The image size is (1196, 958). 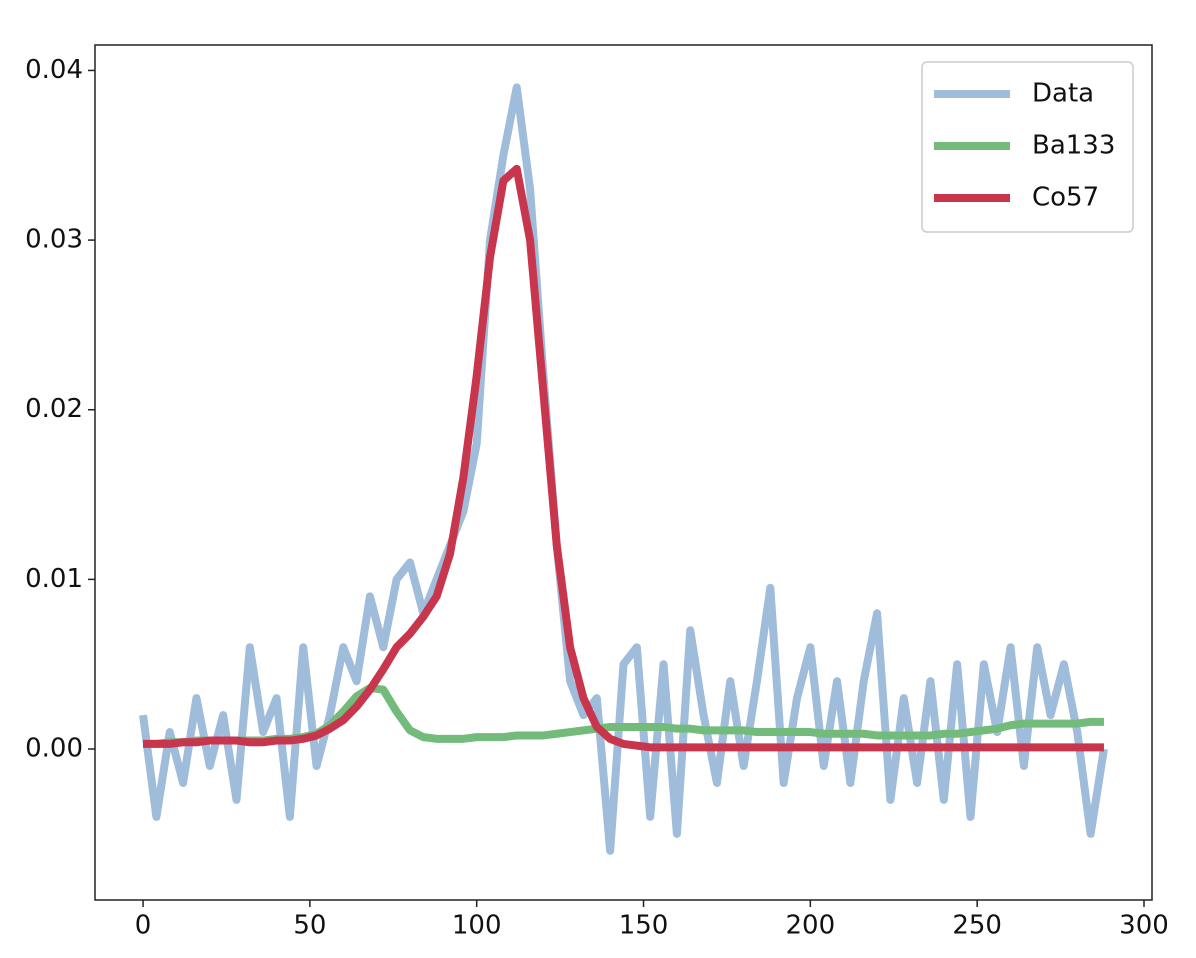 What do you see at coordinates (54, 409) in the screenshot?
I see `y-tick-label: 0.02` at bounding box center [54, 409].